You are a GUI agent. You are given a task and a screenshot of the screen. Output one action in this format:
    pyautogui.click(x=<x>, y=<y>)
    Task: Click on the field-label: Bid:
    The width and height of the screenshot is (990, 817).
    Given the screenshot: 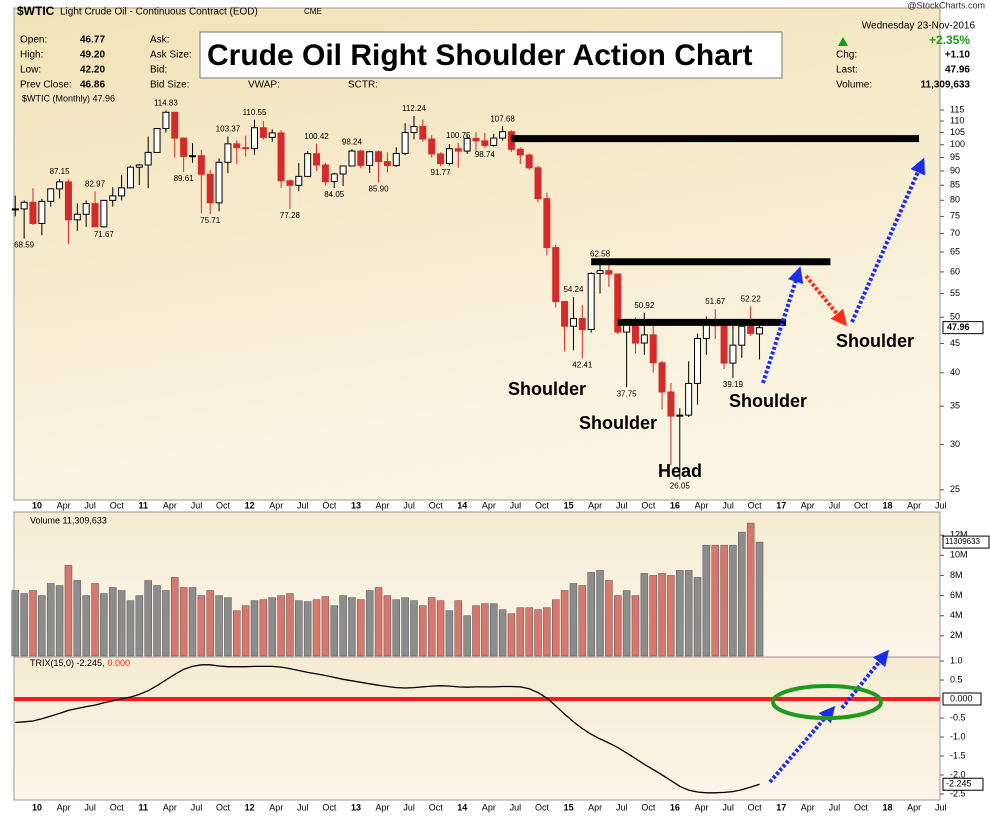 What is the action you would take?
    pyautogui.click(x=158, y=70)
    